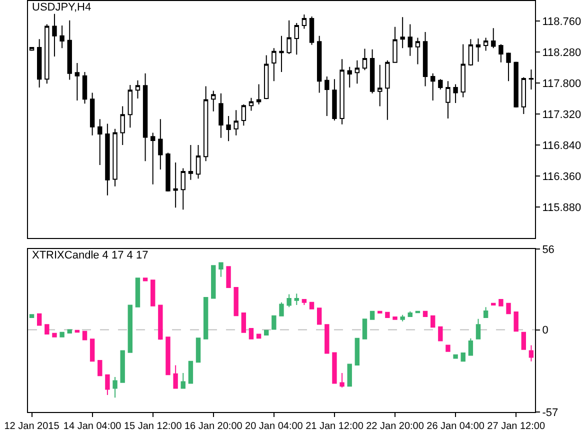 This screenshot has width=587, height=436. Describe the element at coordinates (274, 426) in the screenshot. I see `x-tick-label: 20 Jan 04:00` at that location.